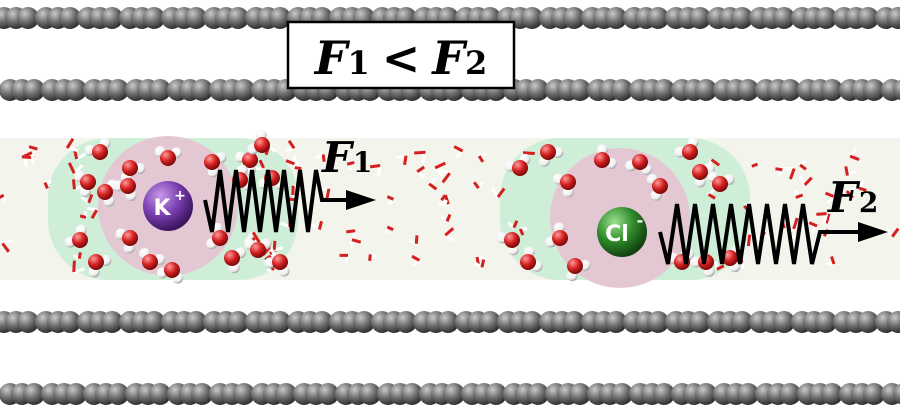 This screenshot has height=414, width=900. What do you see at coordinates (338, 157) in the screenshot?
I see `force-1-symbol: F` at bounding box center [338, 157].